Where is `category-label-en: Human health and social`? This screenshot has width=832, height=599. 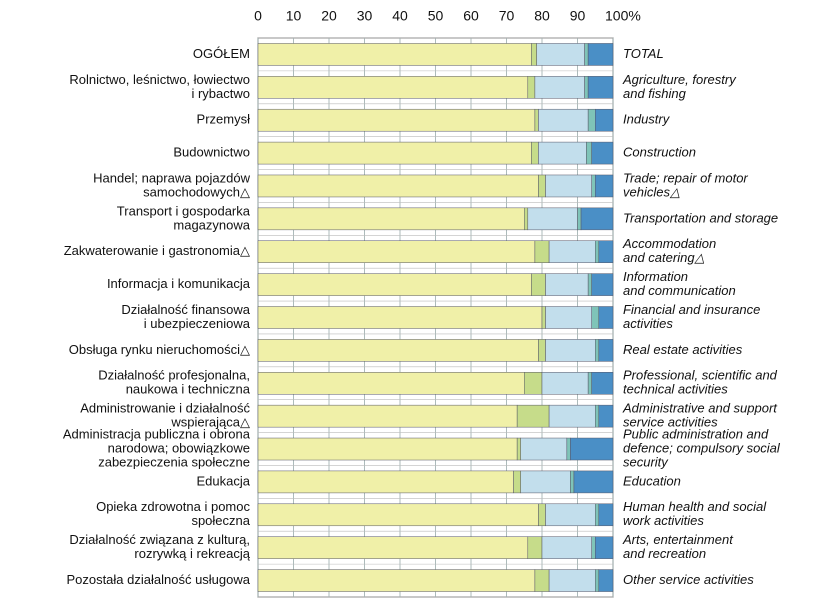
category-label-en: Human health and social is located at coordinates (695, 506).